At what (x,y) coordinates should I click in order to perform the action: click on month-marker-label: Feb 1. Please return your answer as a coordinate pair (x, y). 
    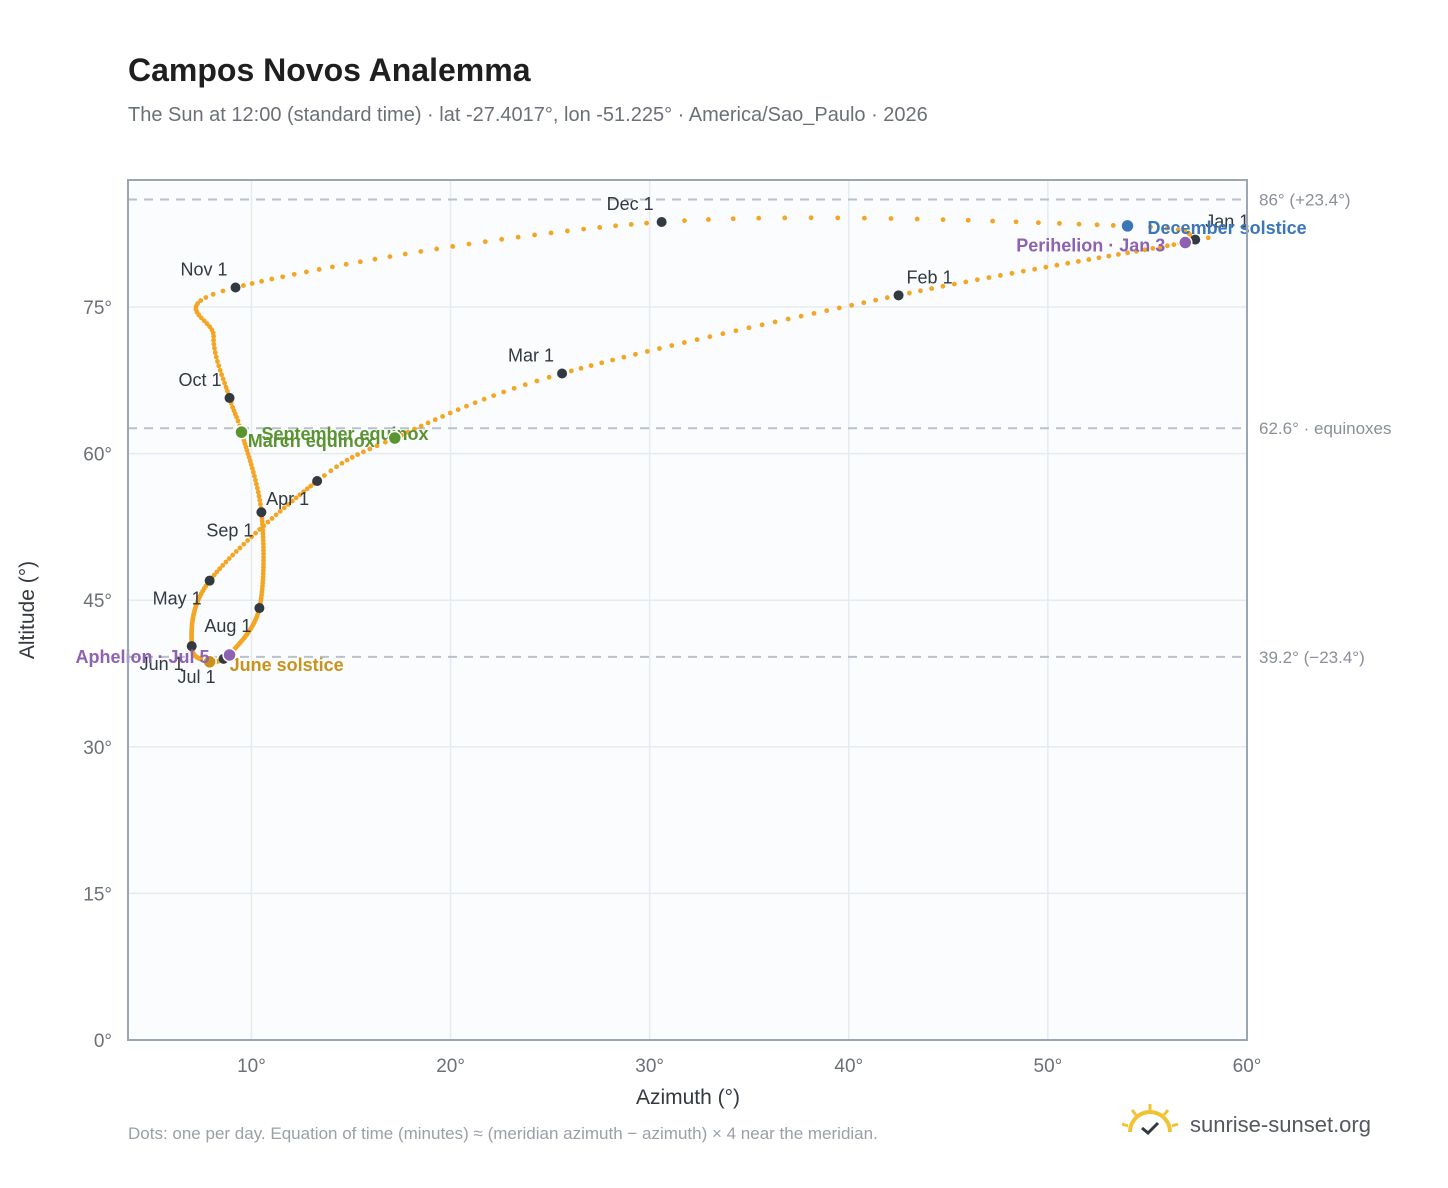
    Looking at the image, I should click on (930, 277).